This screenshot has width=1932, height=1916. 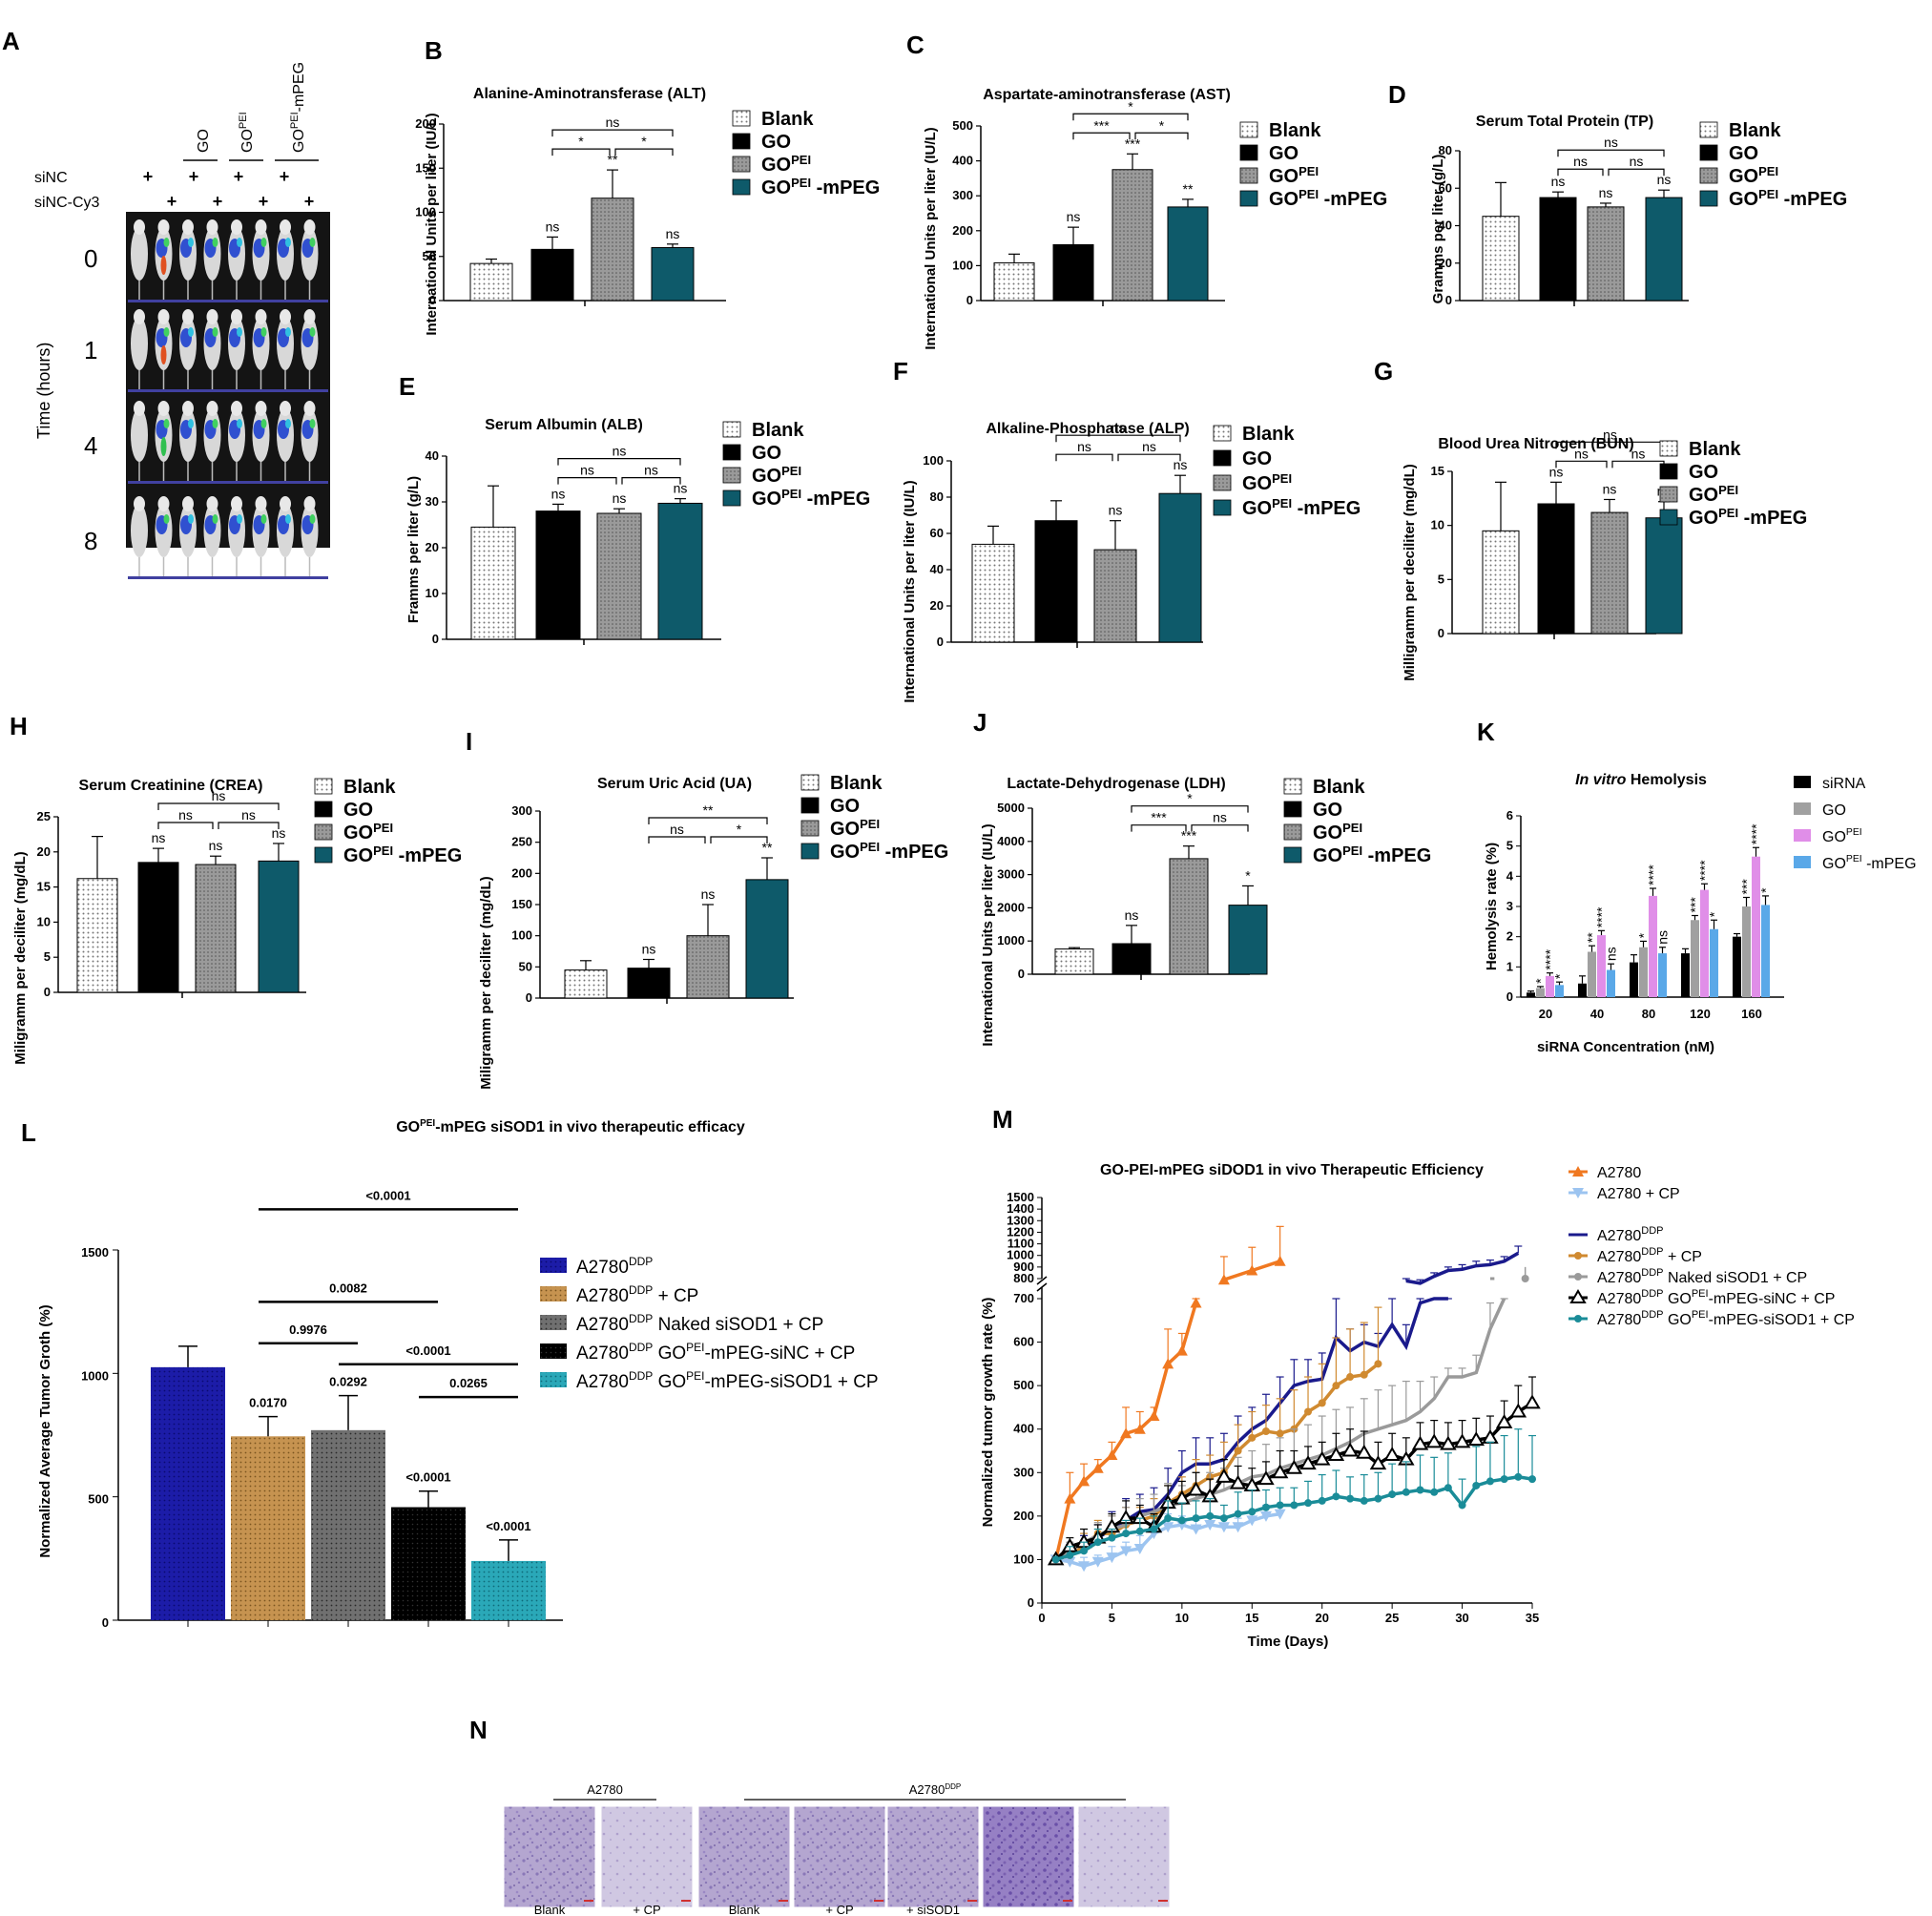 What do you see at coordinates (228, 483) in the screenshot?
I see `row-divider` at bounding box center [228, 483].